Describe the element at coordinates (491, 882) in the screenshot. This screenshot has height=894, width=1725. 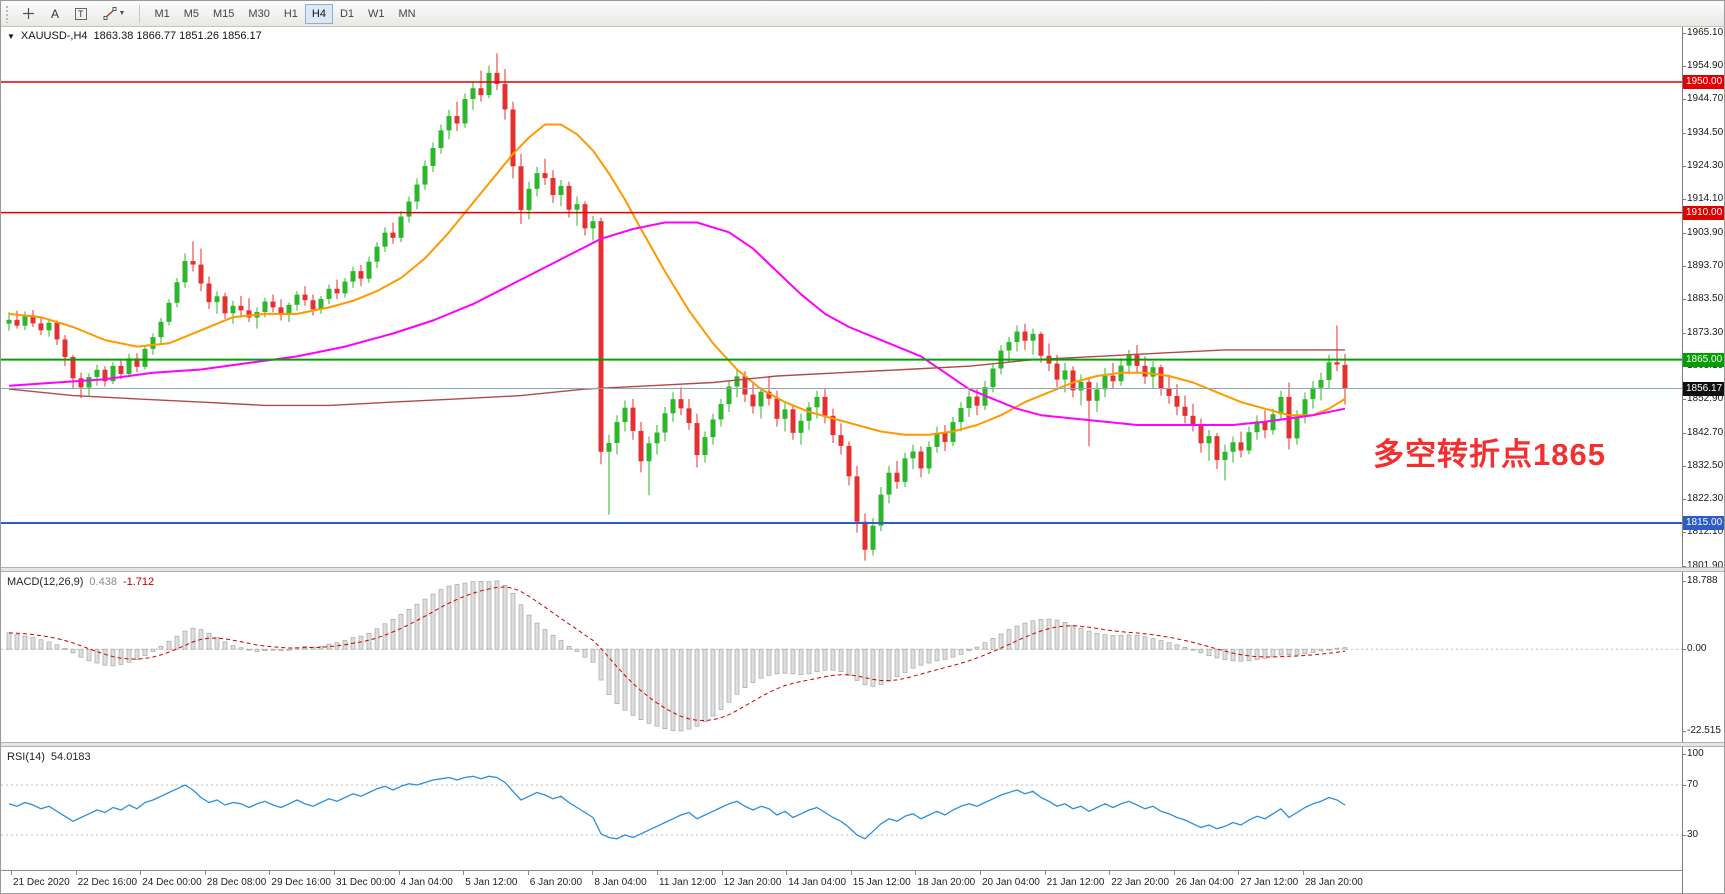
I see `time-axis-label: 5 Jan 12:00` at that location.